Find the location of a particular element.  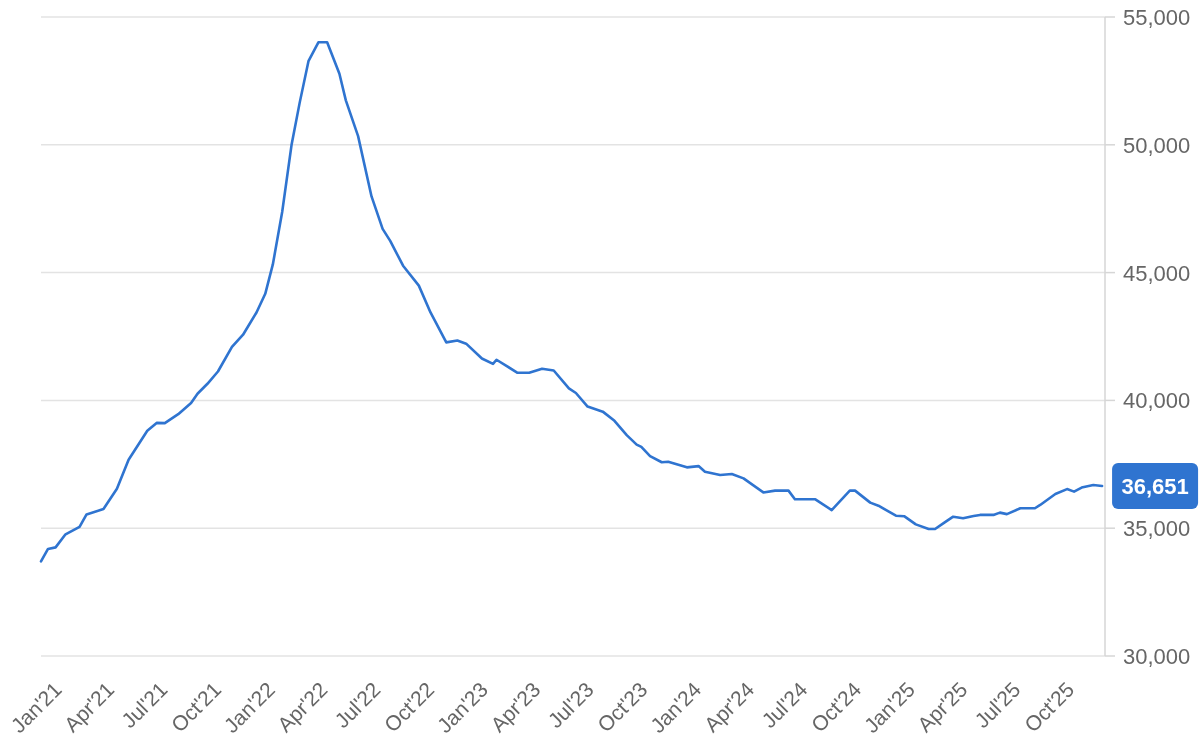

data-label: 36,651 is located at coordinates (1155, 486).